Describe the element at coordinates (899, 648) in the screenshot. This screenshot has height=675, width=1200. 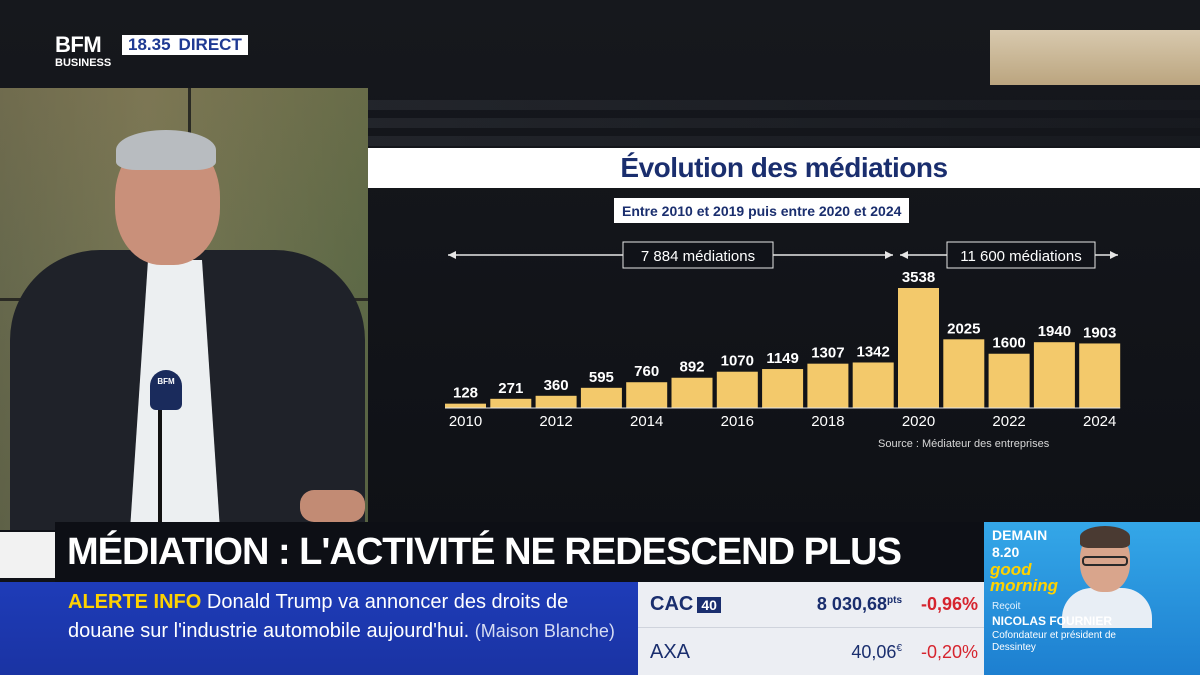
I see `market-unit: €` at that location.